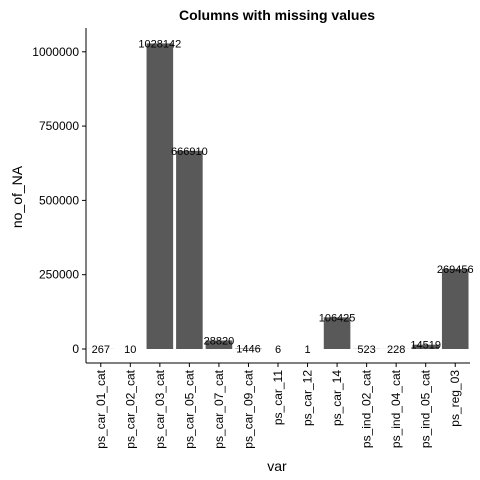 This screenshot has width=480, height=480. What do you see at coordinates (59, 200) in the screenshot?
I see `y-tick-label: 500000` at bounding box center [59, 200].